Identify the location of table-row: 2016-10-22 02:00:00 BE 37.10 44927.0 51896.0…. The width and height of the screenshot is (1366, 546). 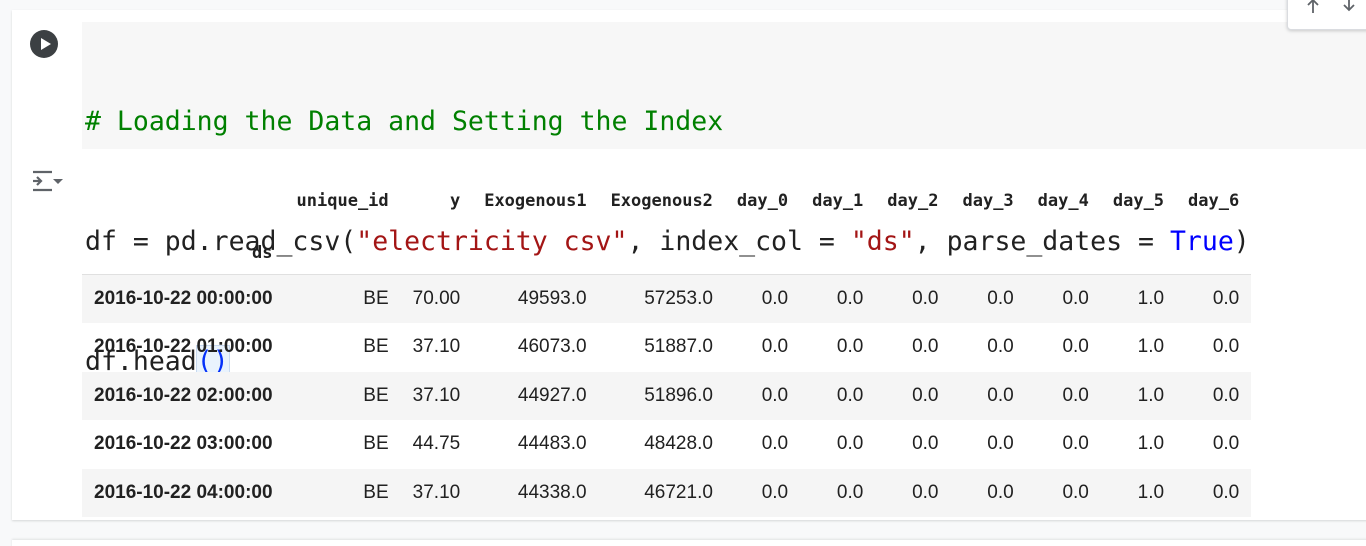
(667, 395).